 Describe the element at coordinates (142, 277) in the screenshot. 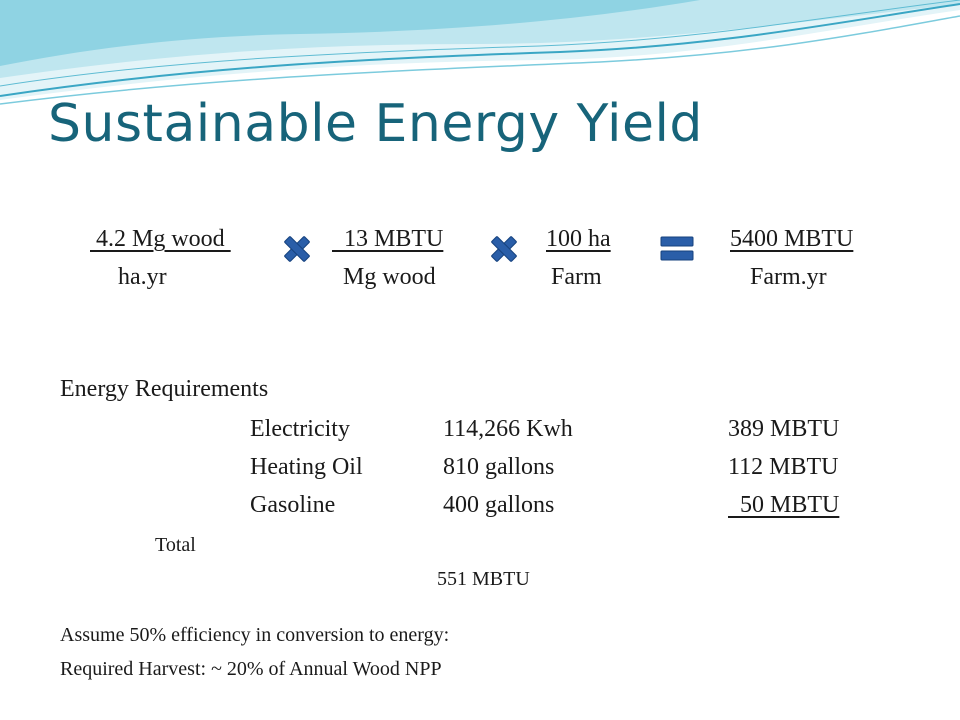

I see `term-1-denominator: ha.yr` at that location.